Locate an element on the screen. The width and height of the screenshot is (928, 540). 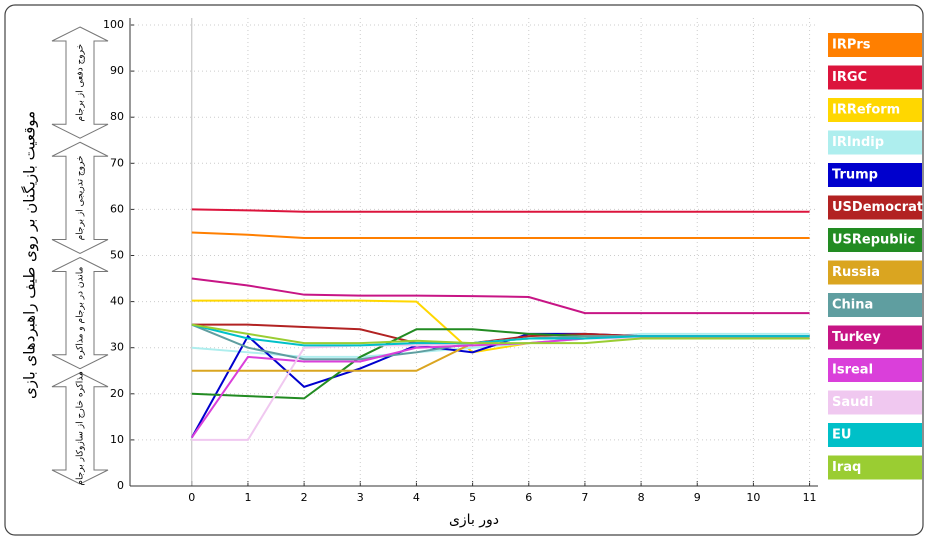
y-tick-label: 0 is located at coordinates (120, 485).